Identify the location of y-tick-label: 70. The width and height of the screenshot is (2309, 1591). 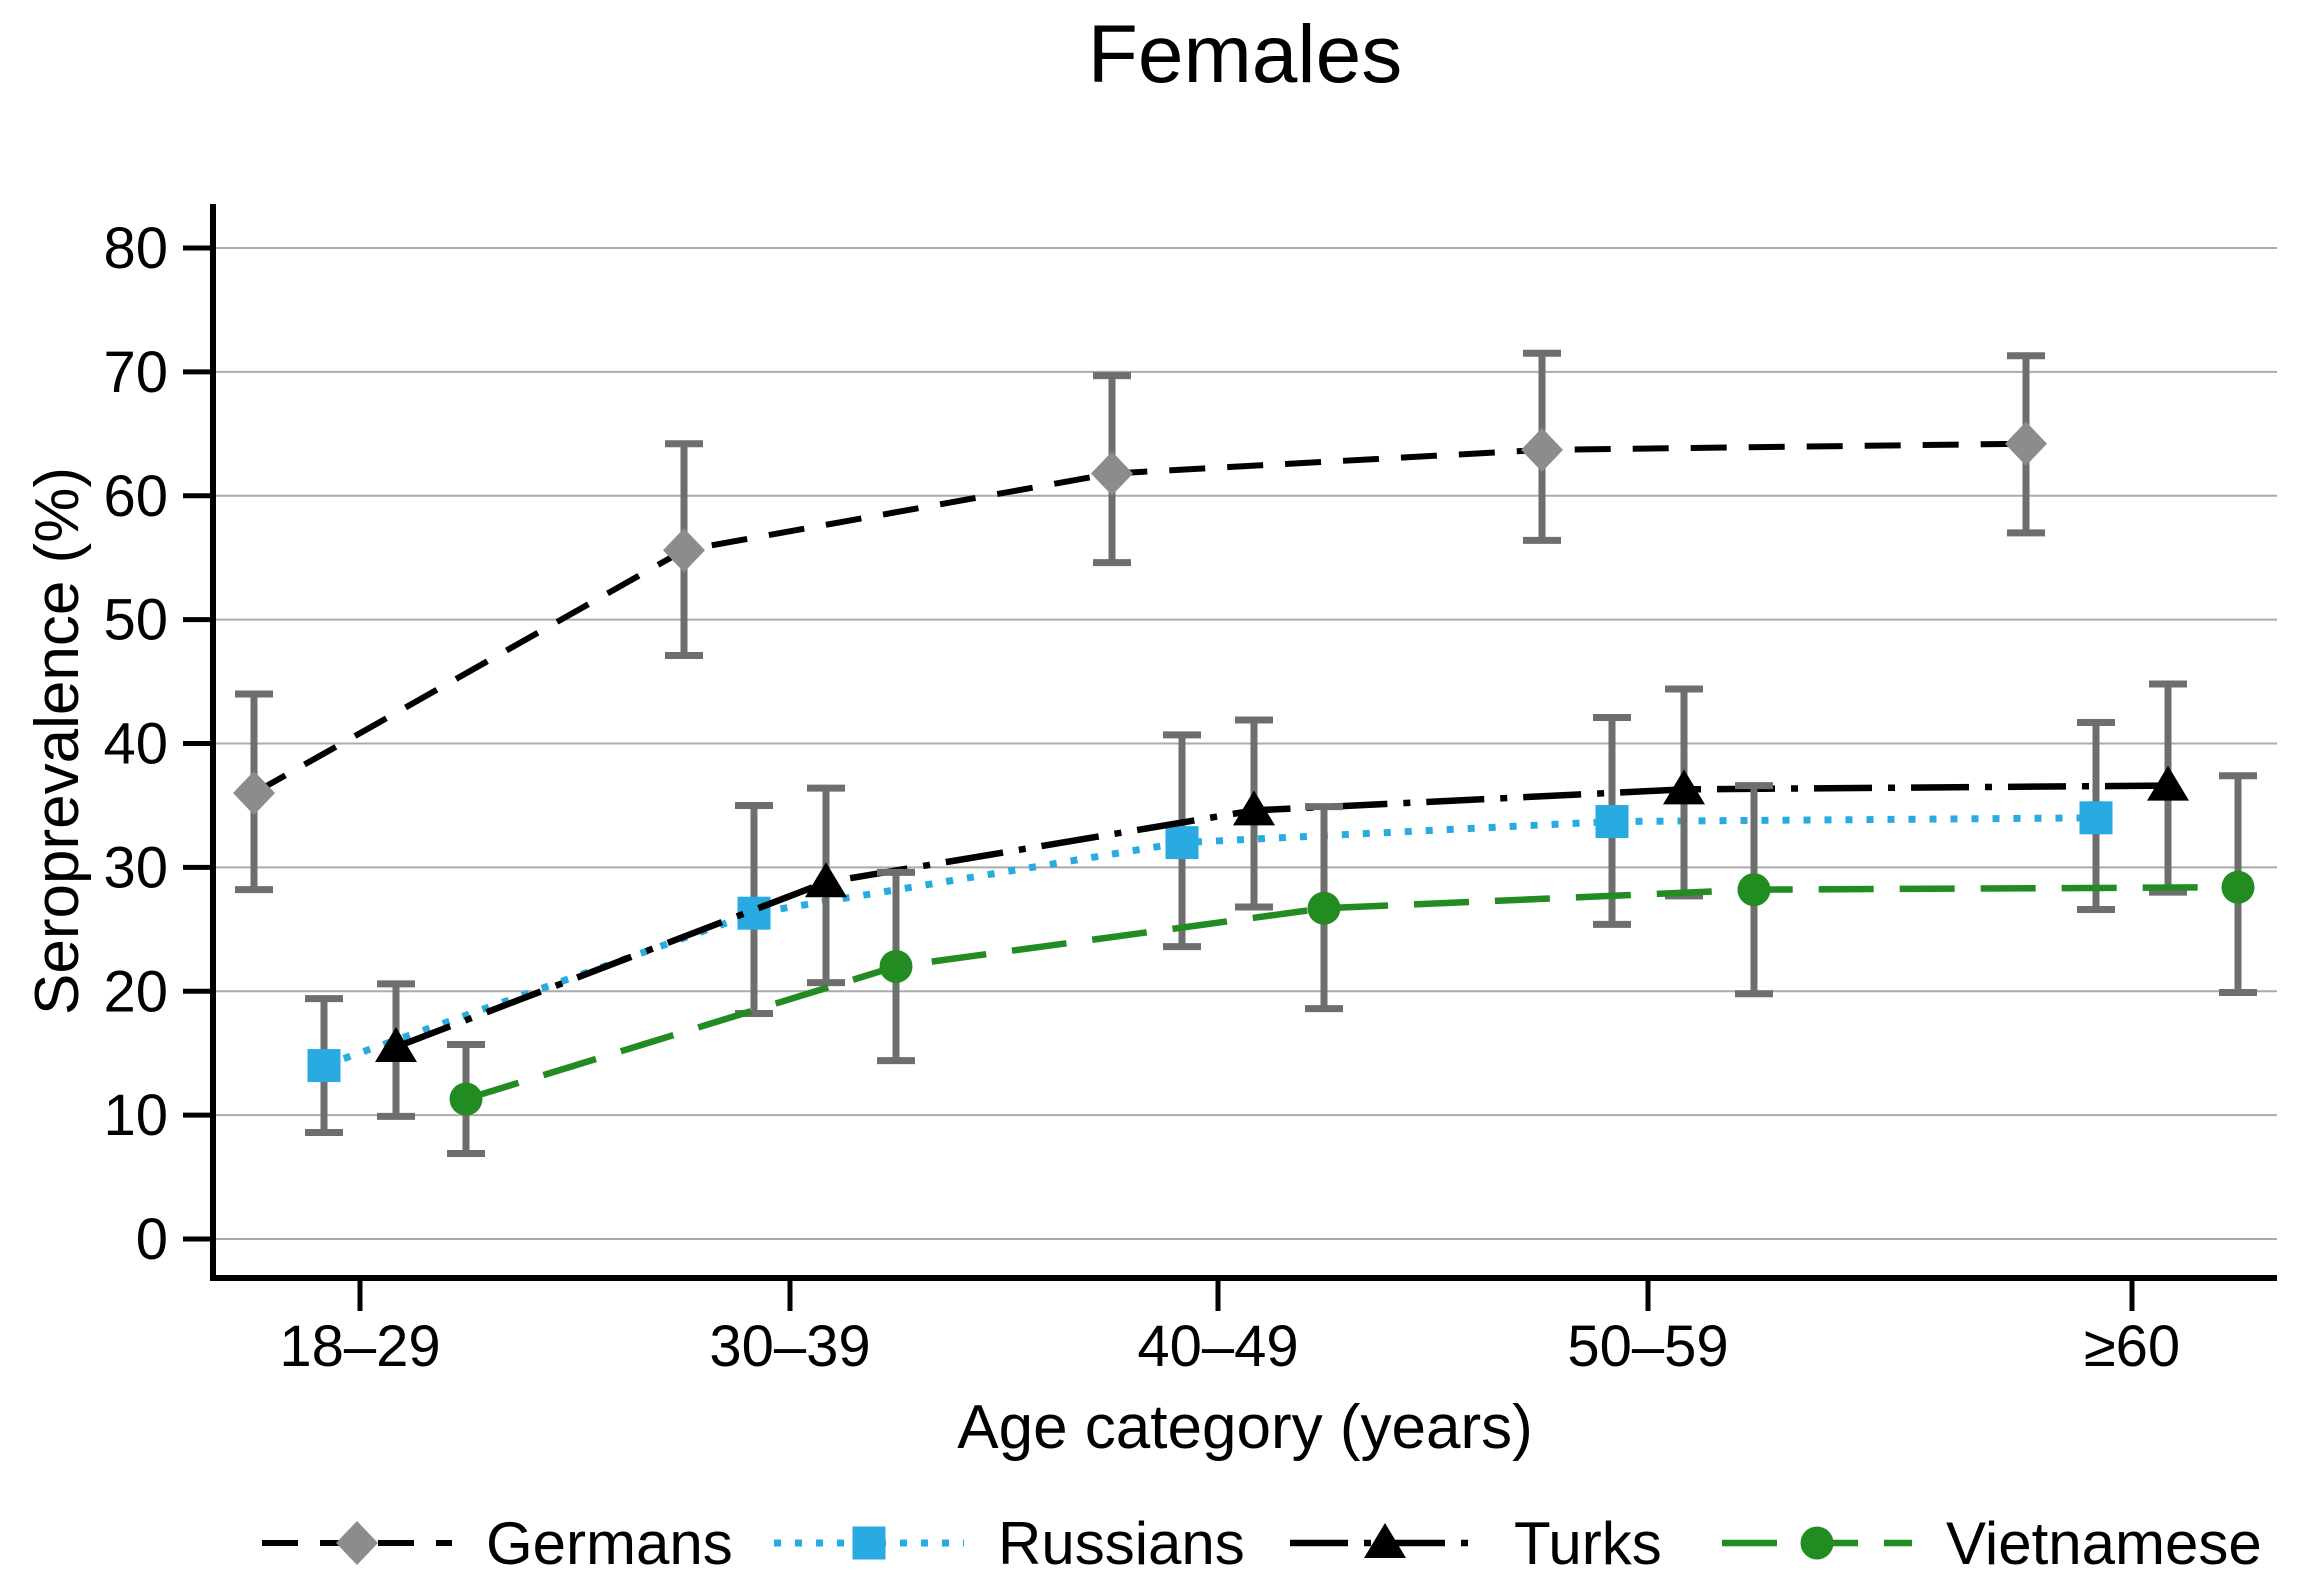
(135, 372).